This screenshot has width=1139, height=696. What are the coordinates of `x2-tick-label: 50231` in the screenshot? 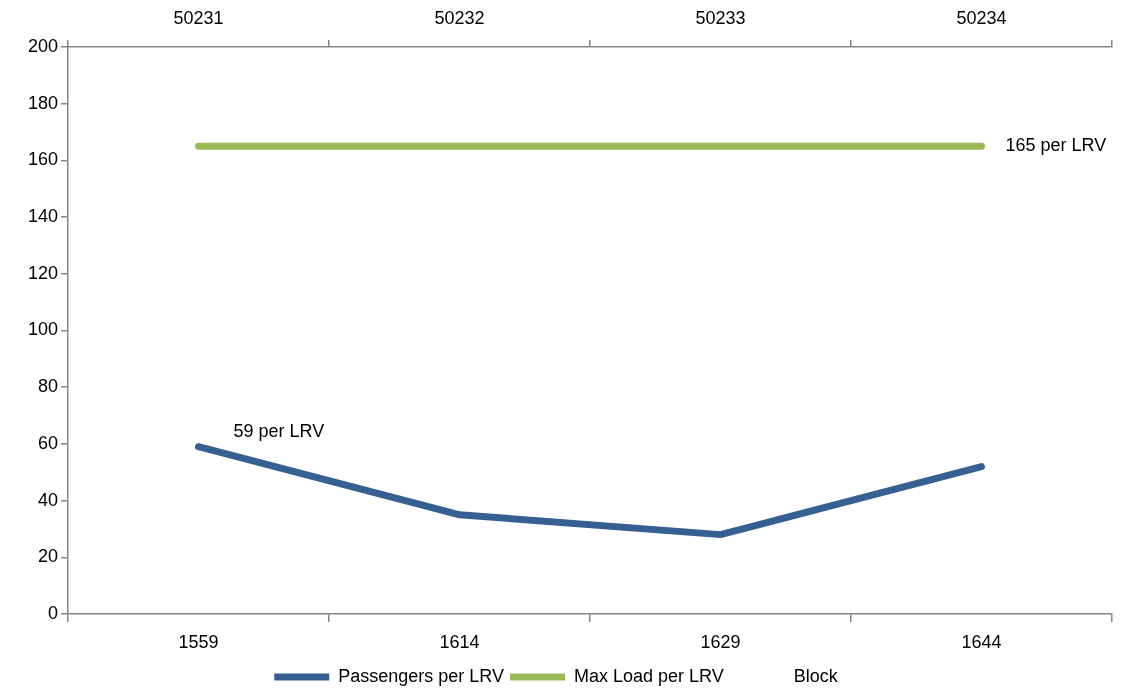 It's located at (198, 18).